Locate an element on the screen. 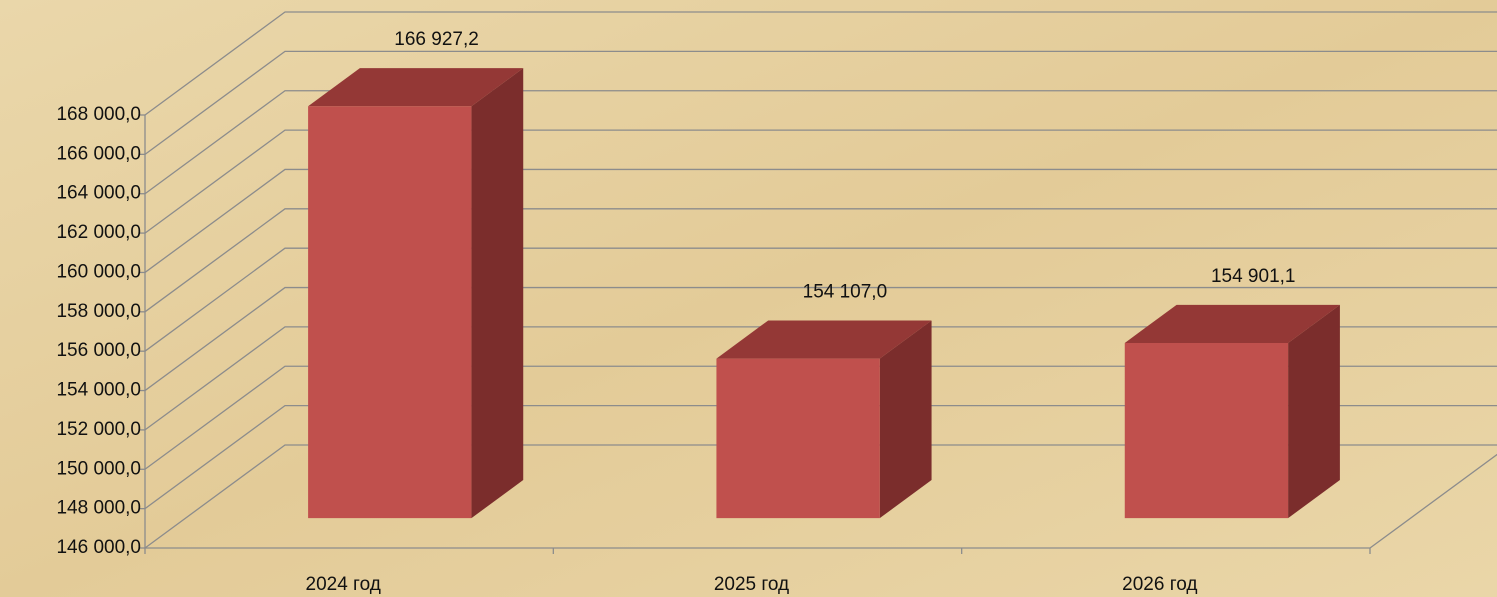 The width and height of the screenshot is (1497, 597). y-tick-label: 166 000,0 is located at coordinates (98, 153).